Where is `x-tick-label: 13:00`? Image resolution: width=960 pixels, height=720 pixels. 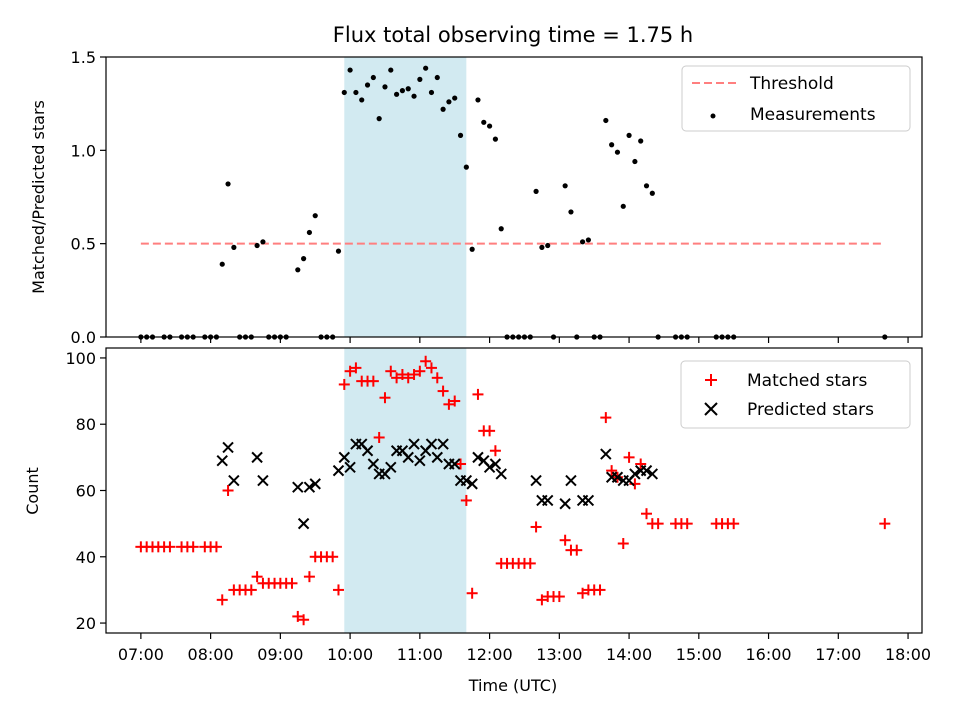 x-tick-label: 13:00 is located at coordinates (559, 654).